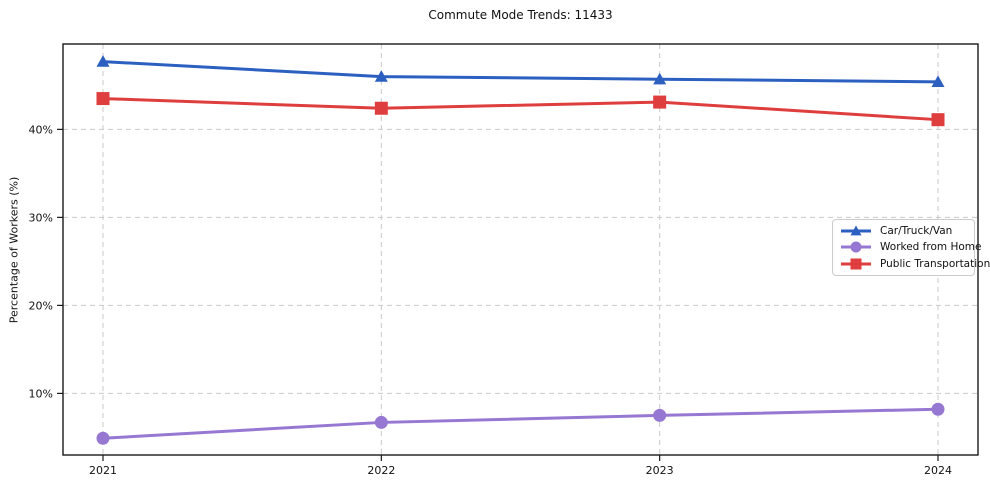  I want to click on legend-item-public-transportation: Public Transportation, so click(914, 263).